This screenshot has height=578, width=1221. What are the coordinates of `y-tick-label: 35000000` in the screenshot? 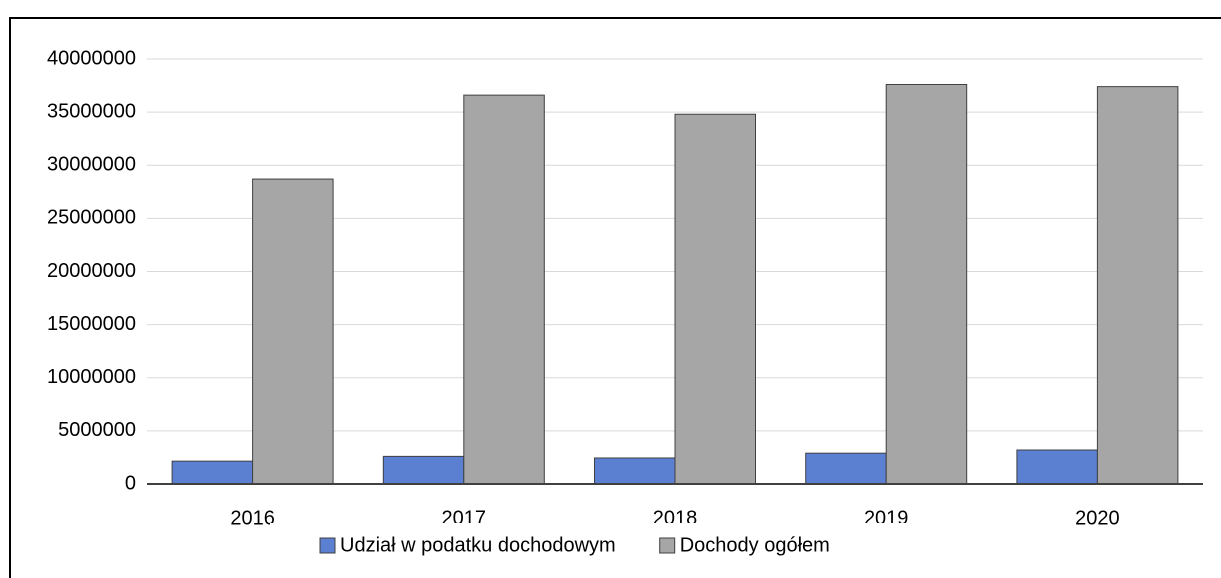 It's located at (91, 111).